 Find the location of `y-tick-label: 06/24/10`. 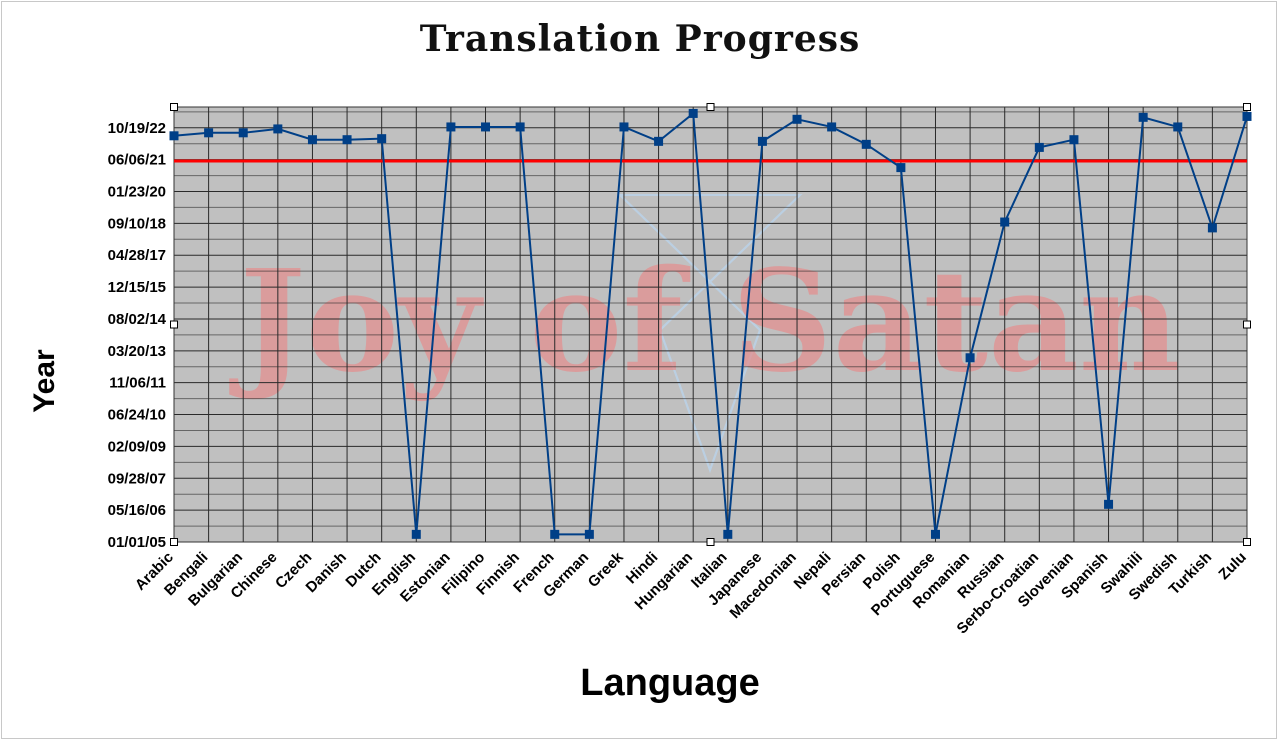

y-tick-label: 06/24/10 is located at coordinates (137, 415).